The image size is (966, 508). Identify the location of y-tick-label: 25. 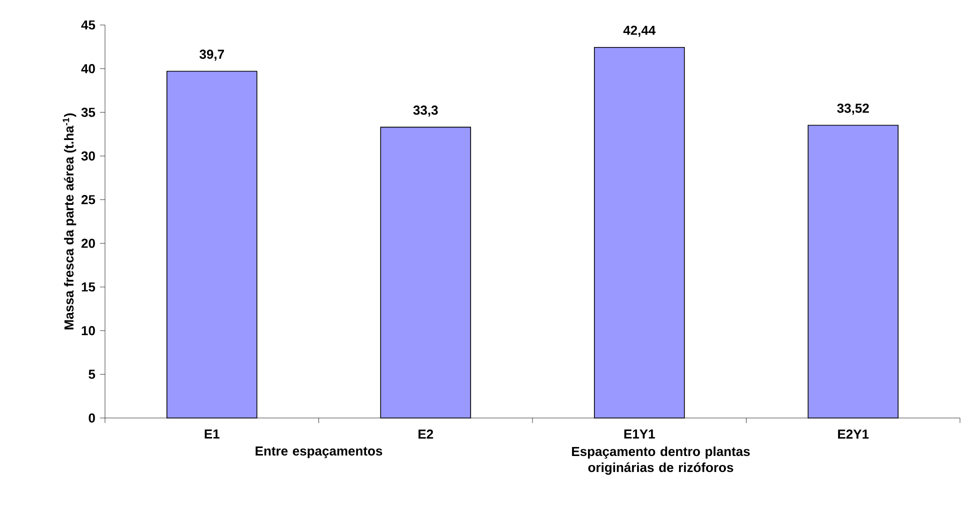
(88, 199).